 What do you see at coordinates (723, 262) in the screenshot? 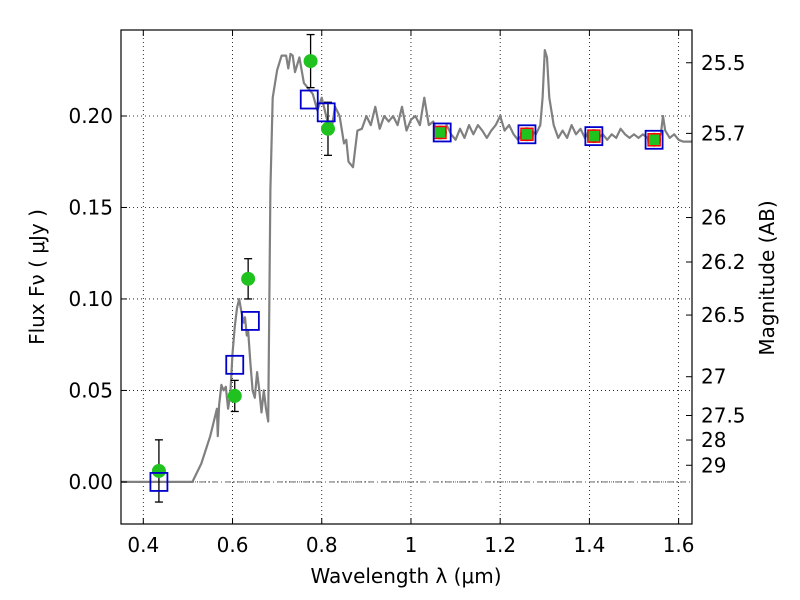
I see `mag-tick-label: 26.2` at bounding box center [723, 262].